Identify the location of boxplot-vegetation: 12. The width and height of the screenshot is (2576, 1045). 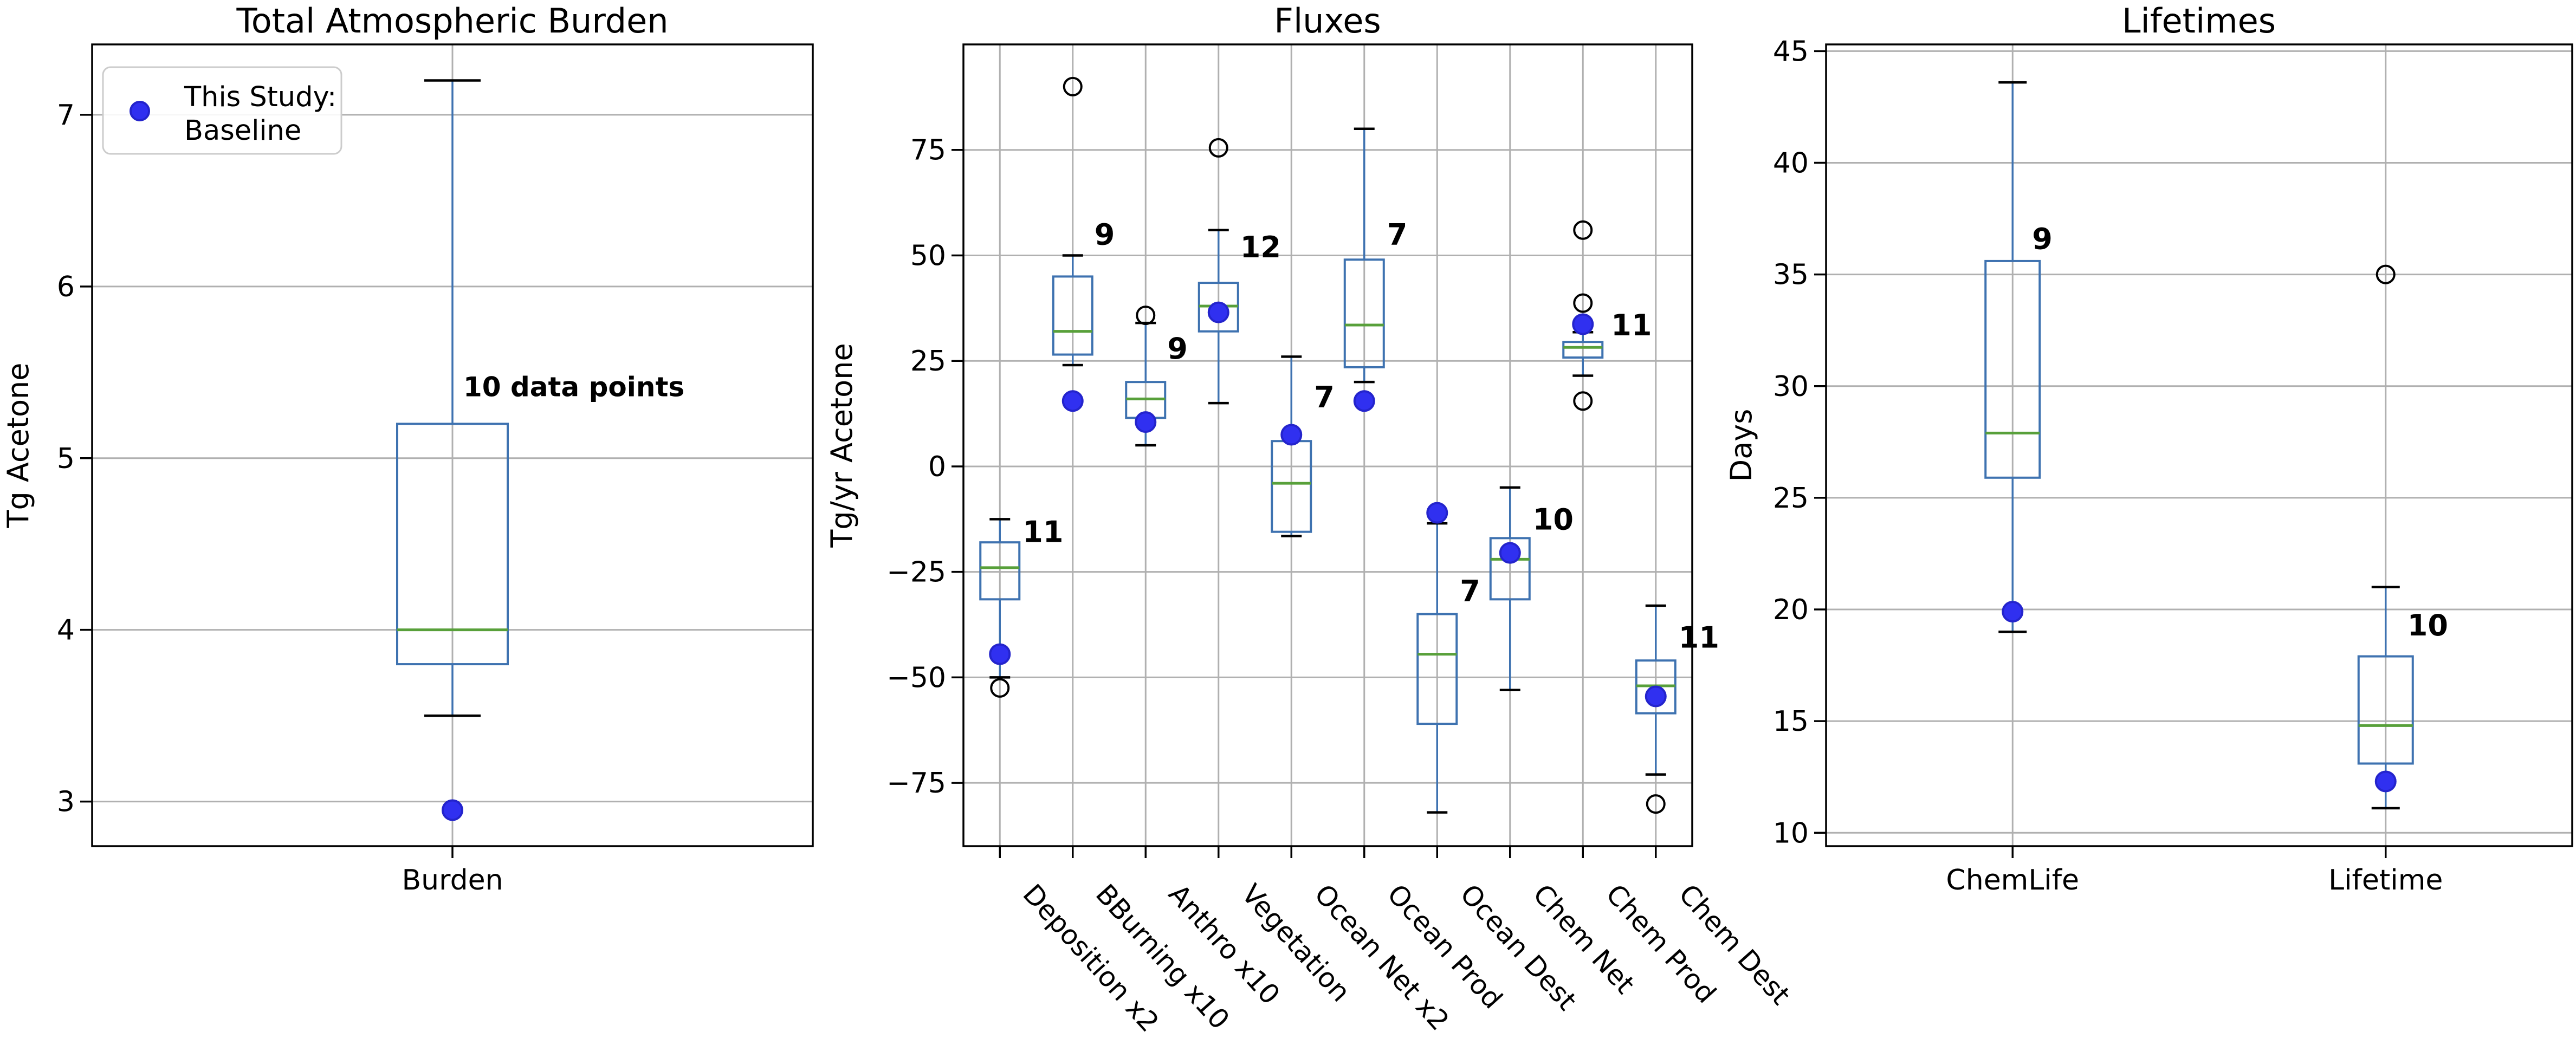
(1239, 271).